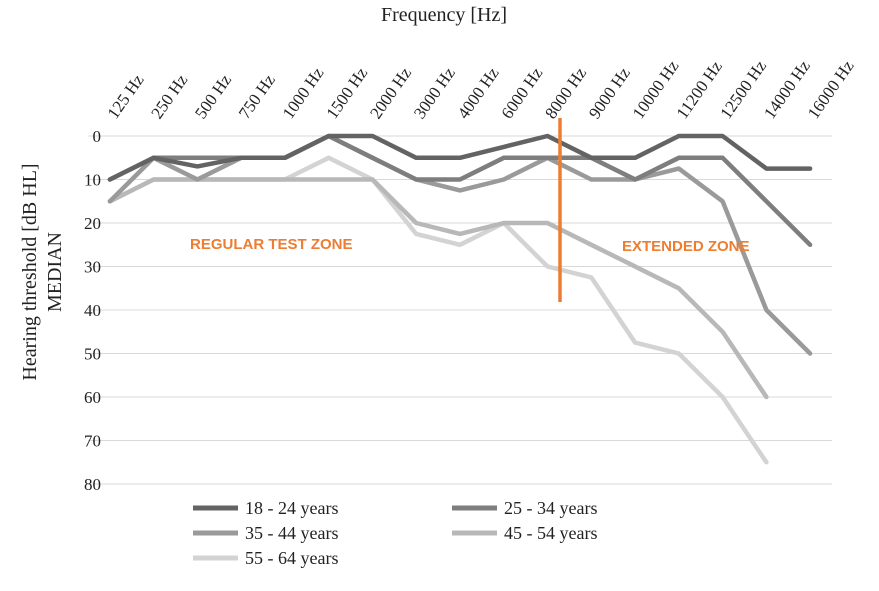  What do you see at coordinates (291, 533) in the screenshot?
I see `legend-label: 35 - 44 years` at bounding box center [291, 533].